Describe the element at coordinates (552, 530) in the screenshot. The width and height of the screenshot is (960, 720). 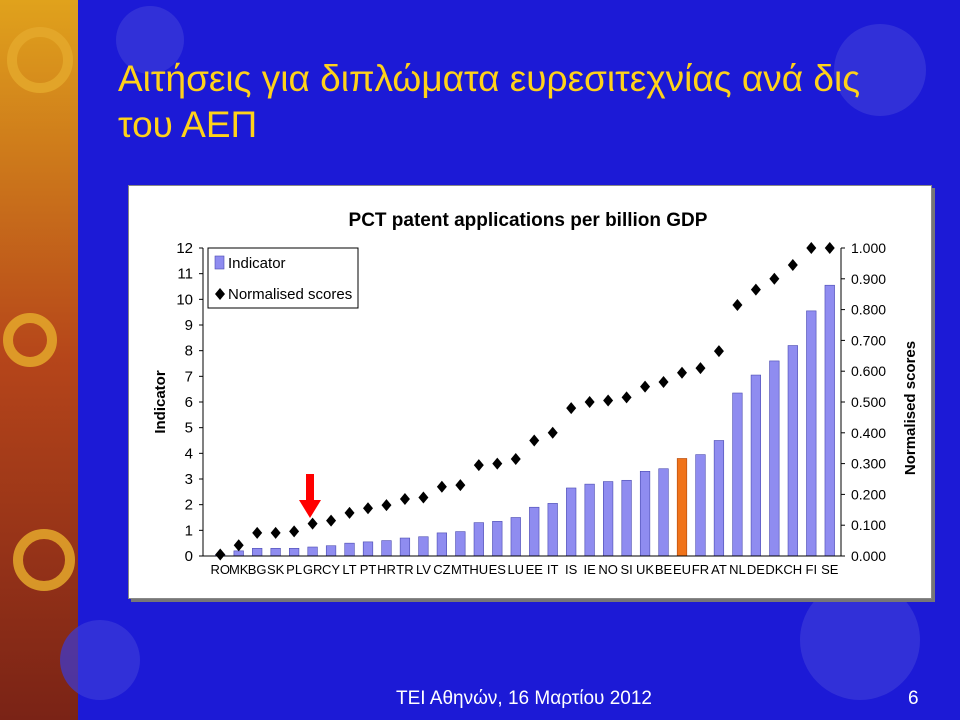
I see `bar-it` at that location.